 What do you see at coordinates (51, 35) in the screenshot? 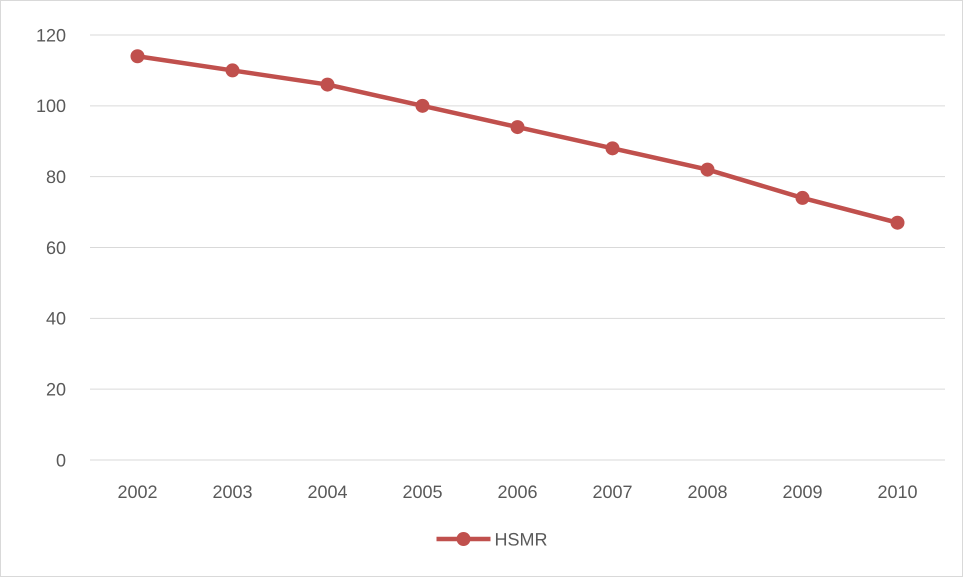
I see `y-tick-label: 120` at bounding box center [51, 35].